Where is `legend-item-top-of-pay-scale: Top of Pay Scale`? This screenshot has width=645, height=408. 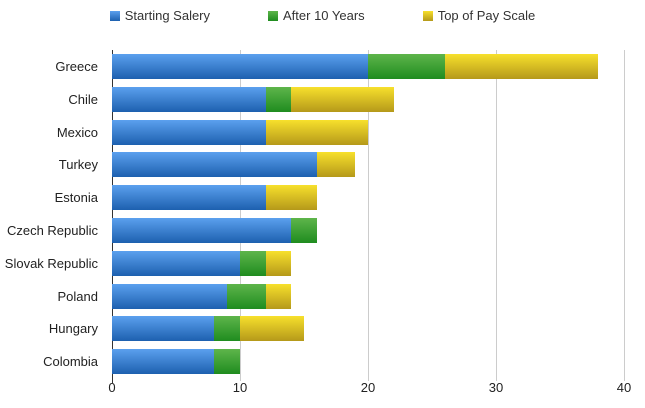
legend-item-top-of-pay-scale: Top of Pay Scale is located at coordinates (479, 15).